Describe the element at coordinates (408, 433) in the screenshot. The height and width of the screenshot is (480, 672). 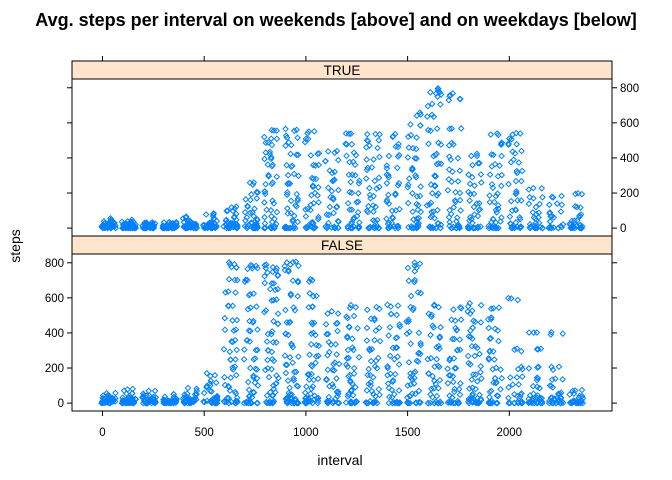
I see `x-tick-label: 1500` at that location.